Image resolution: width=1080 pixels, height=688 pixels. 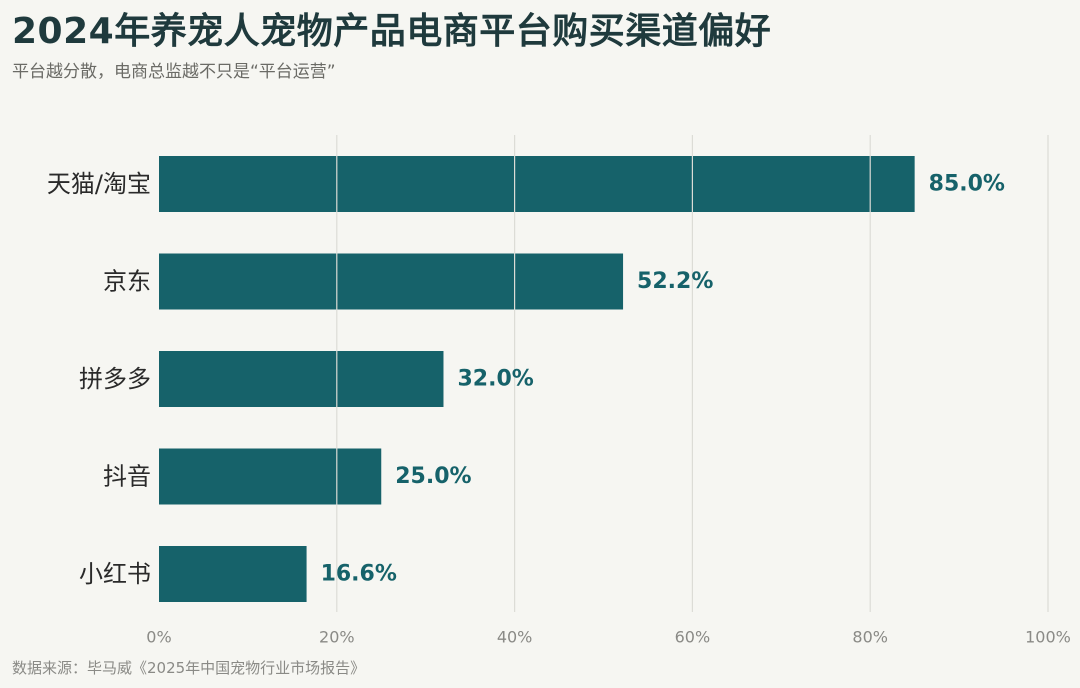 What do you see at coordinates (115, 379) in the screenshot?
I see `category-label-2: 拼多多` at bounding box center [115, 379].